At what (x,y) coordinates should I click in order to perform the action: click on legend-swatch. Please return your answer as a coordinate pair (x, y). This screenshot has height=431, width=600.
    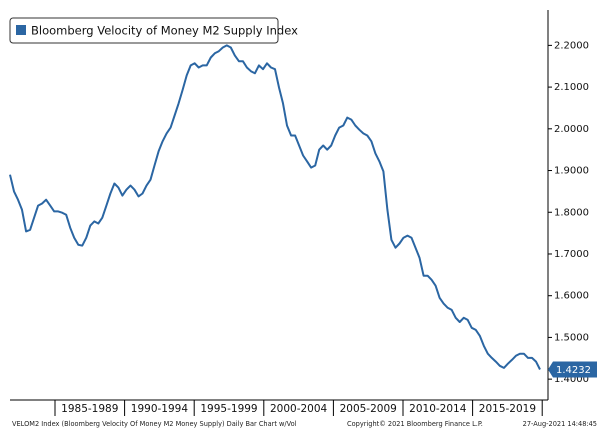
    Looking at the image, I should click on (21, 30).